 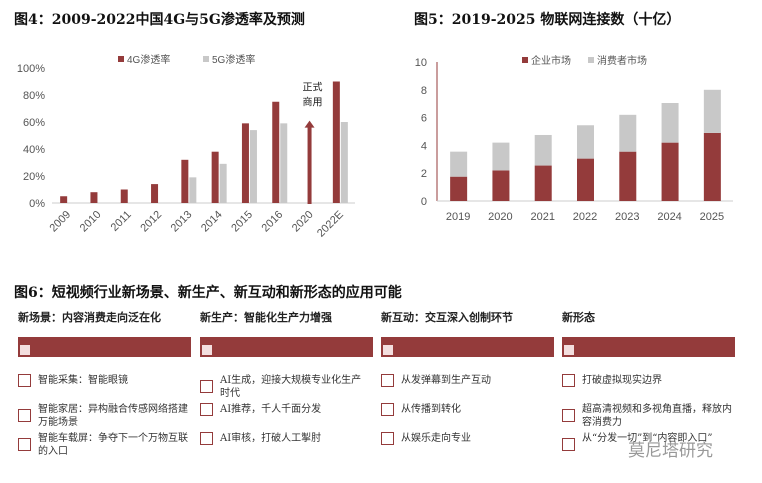 I want to click on y-tick-label: 0%, so click(x=37, y=204).